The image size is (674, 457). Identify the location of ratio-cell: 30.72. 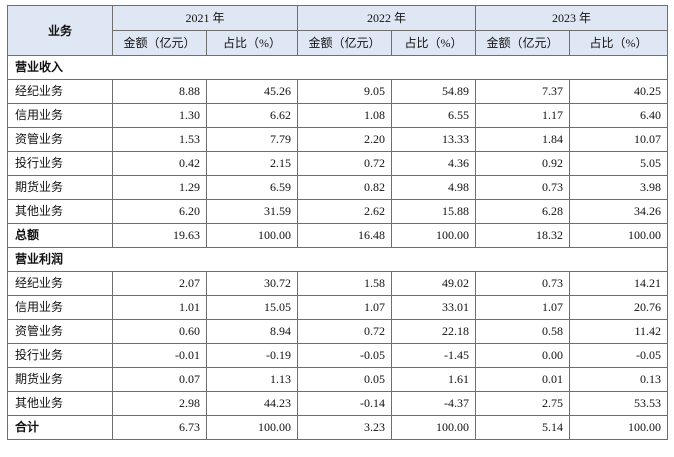
(252, 283).